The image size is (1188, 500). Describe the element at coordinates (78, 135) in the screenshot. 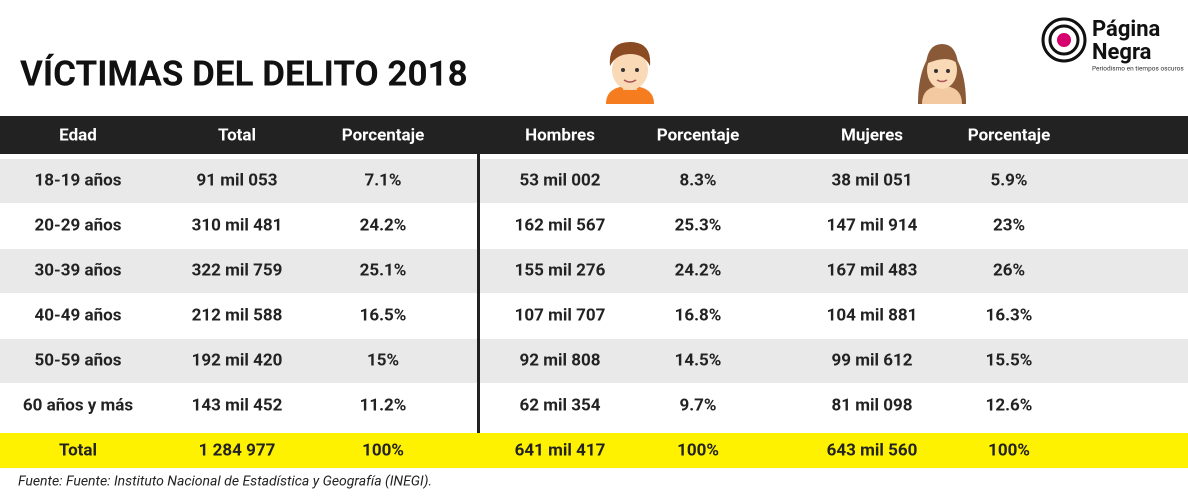

I see `header-cell: Edad` at that location.